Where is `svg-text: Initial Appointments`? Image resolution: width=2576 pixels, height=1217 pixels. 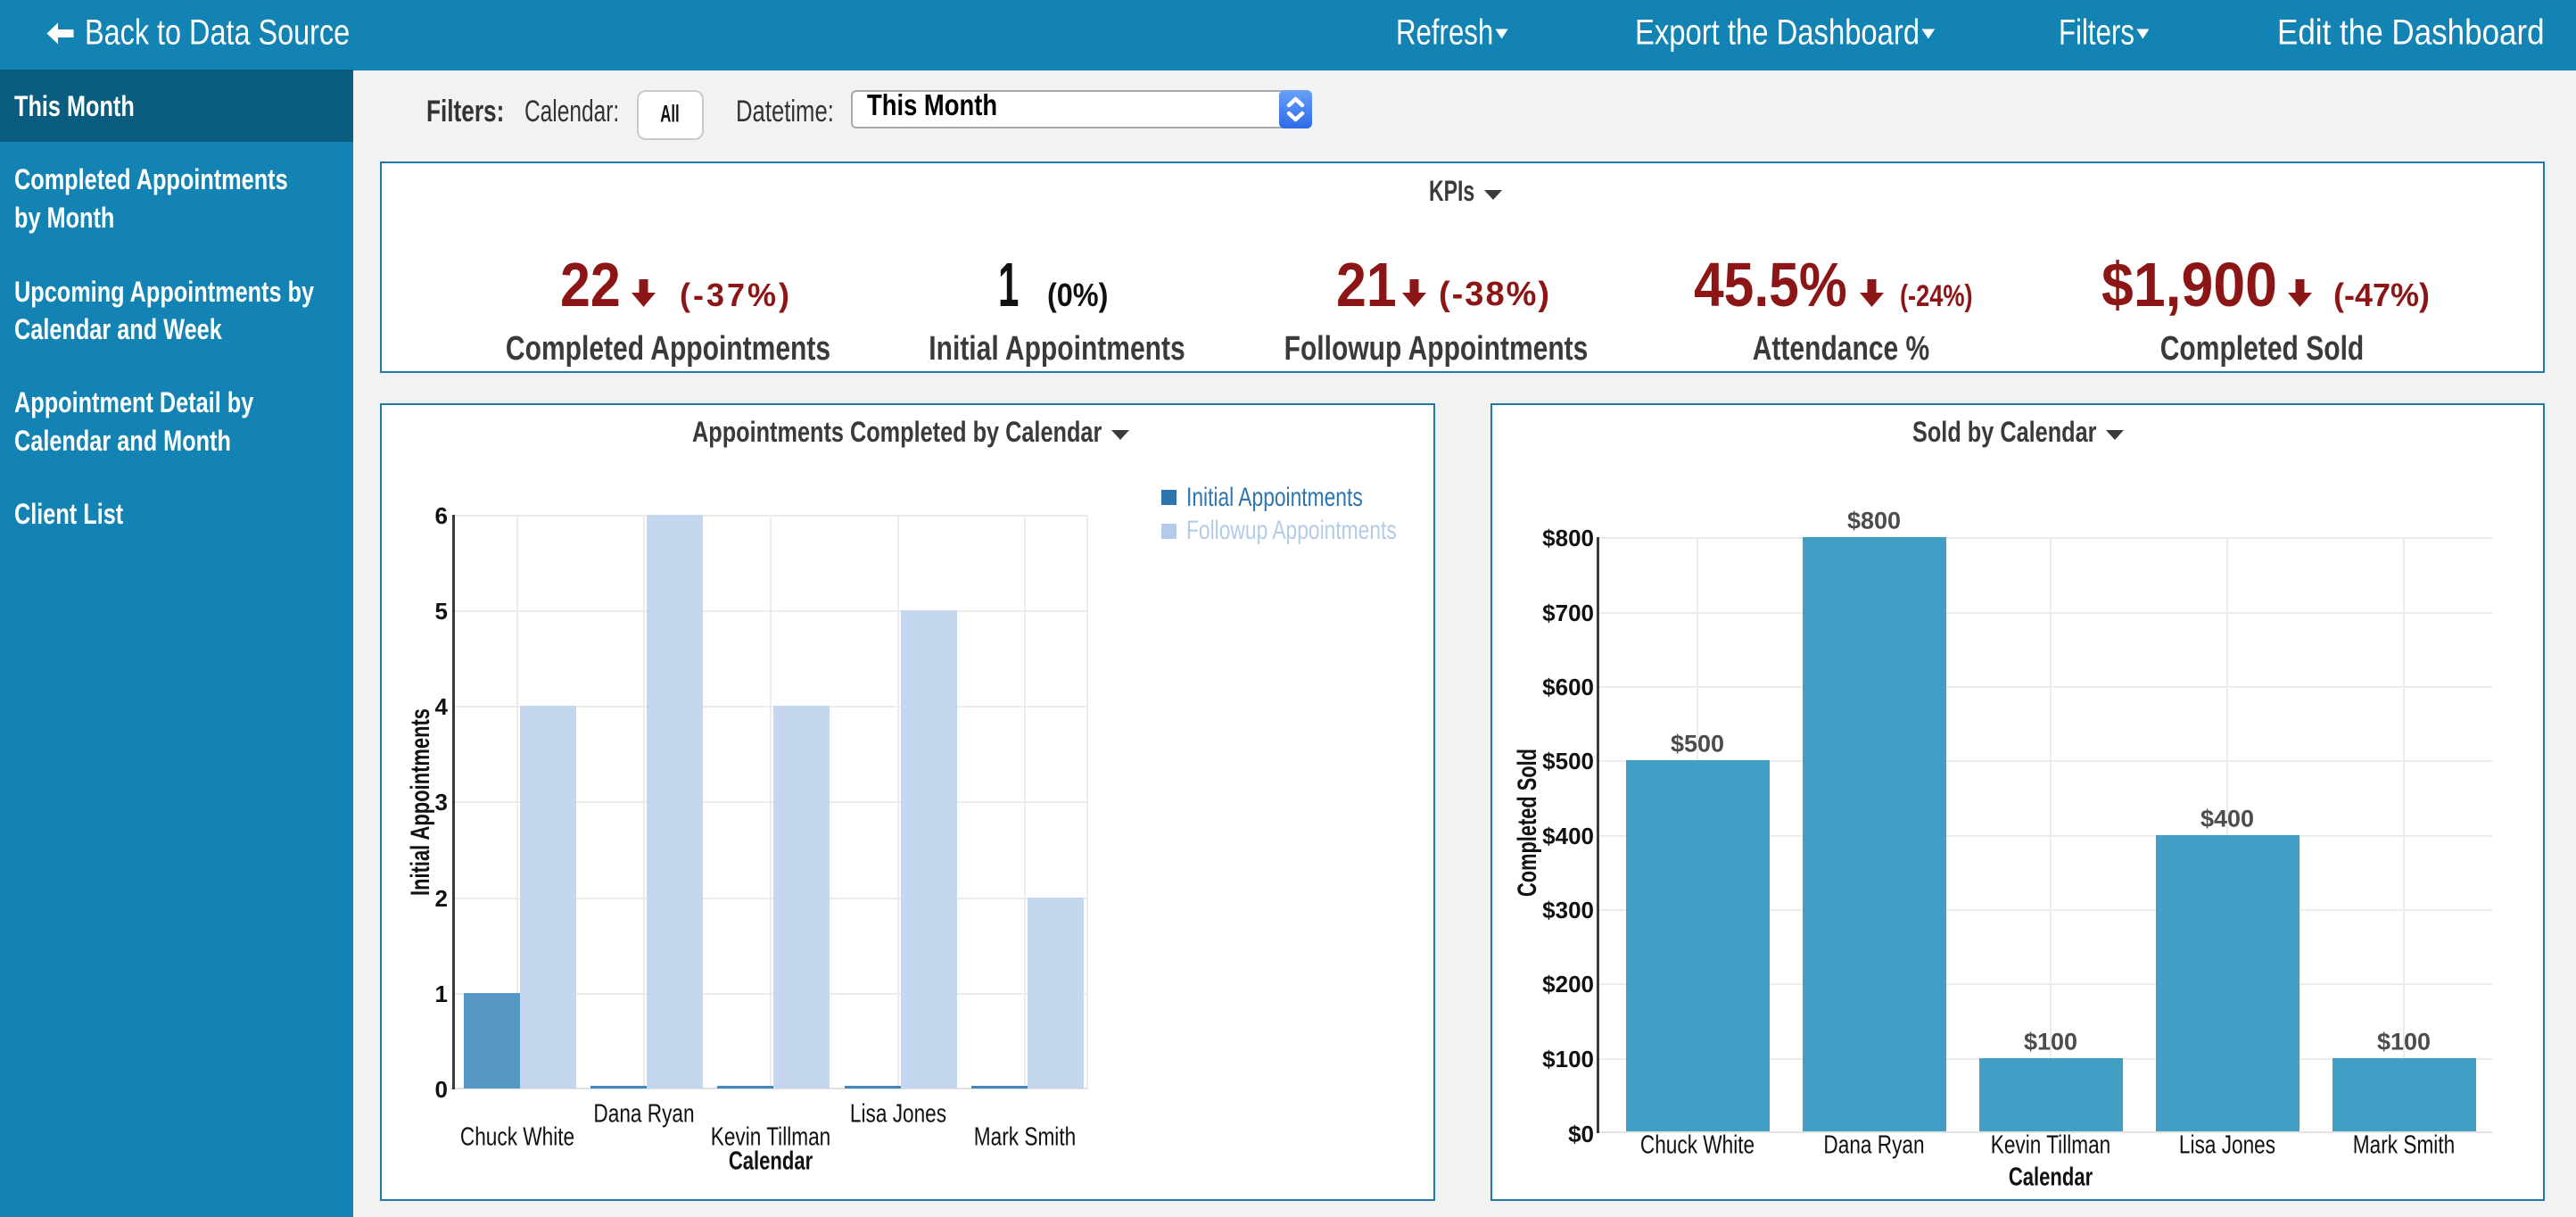 svg-text: Initial Appointments is located at coordinates (420, 802).